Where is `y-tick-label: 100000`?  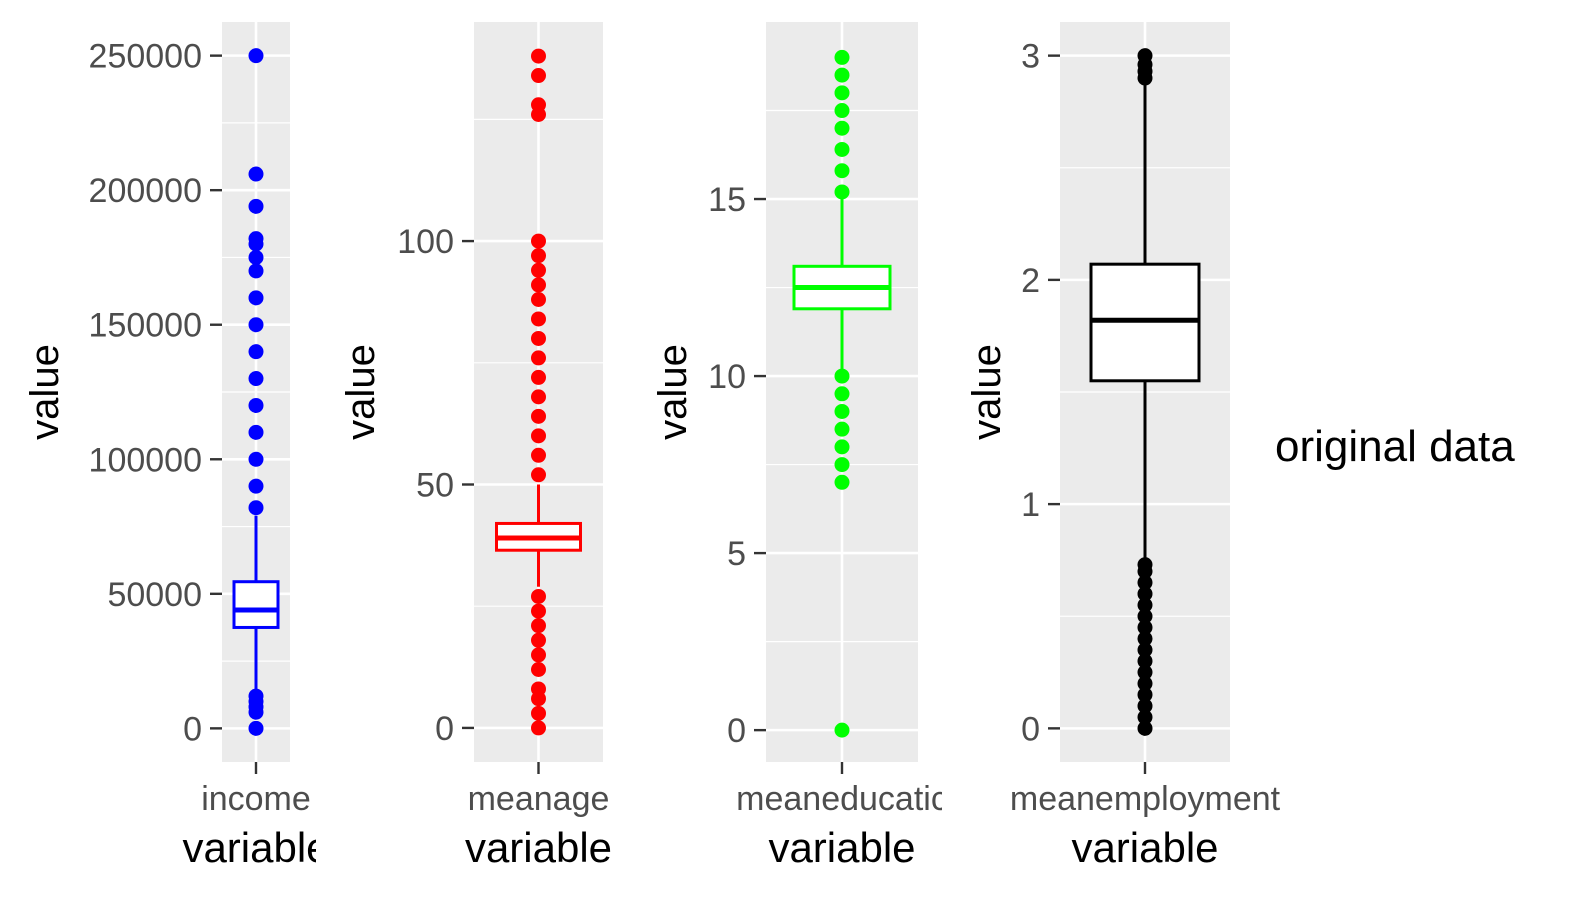 y-tick-label: 100000 is located at coordinates (145, 460).